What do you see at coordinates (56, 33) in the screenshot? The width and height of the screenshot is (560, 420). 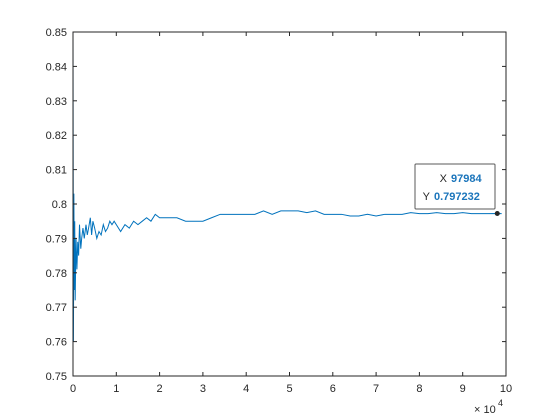 I see `y-tick-label: 0.85` at bounding box center [56, 33].